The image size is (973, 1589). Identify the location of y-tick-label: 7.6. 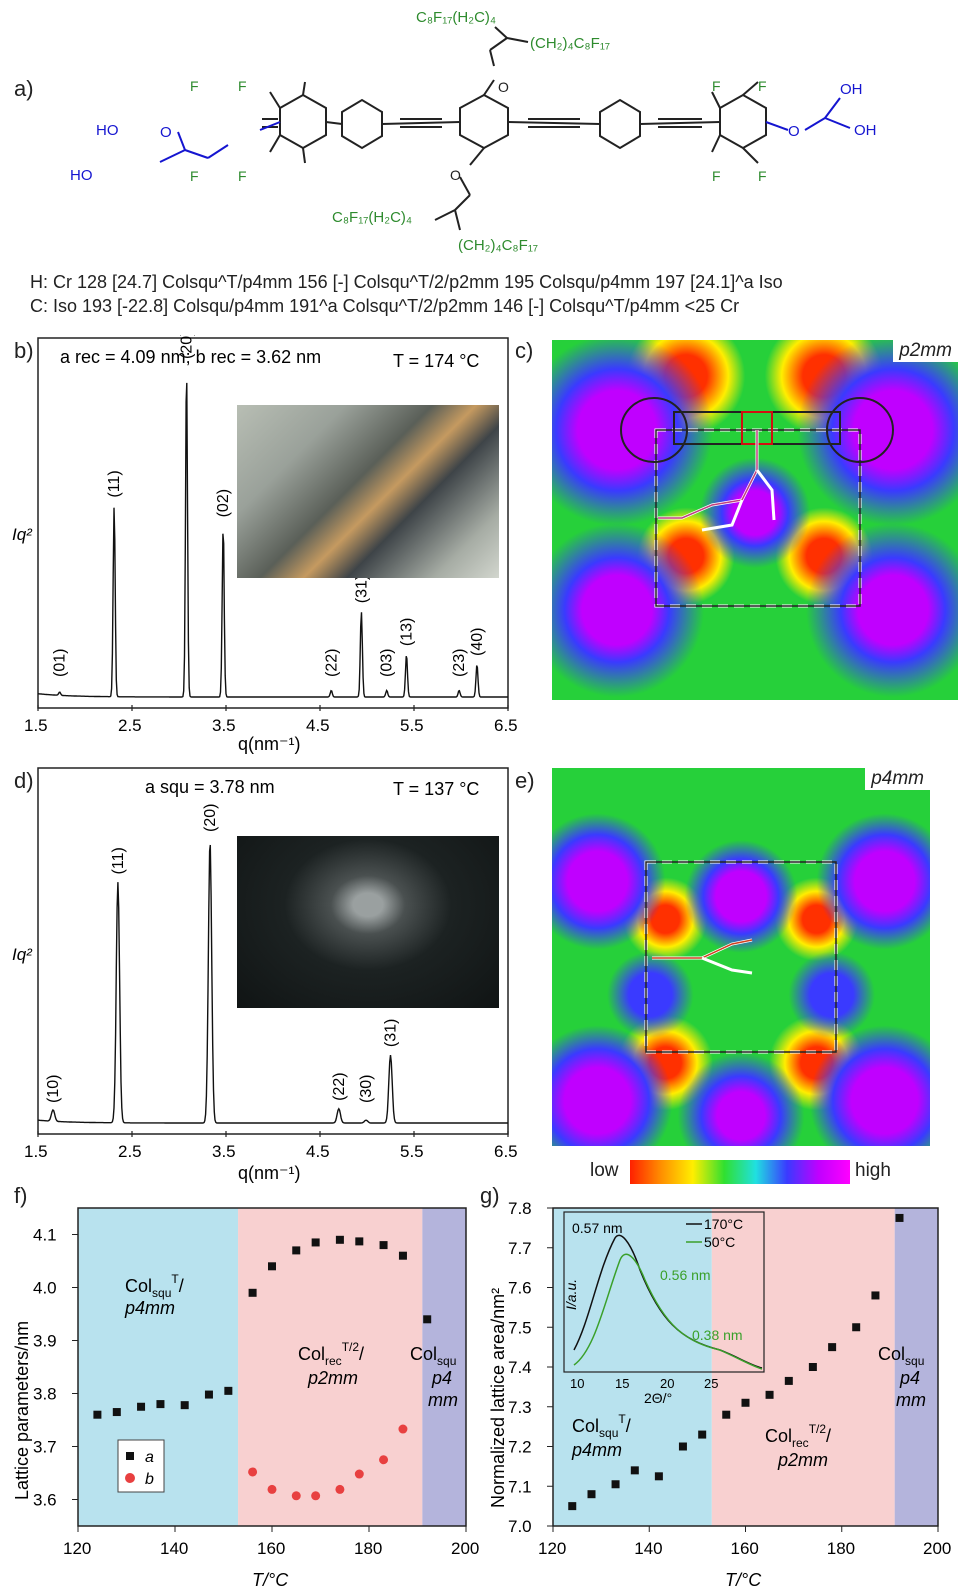
(520, 1288).